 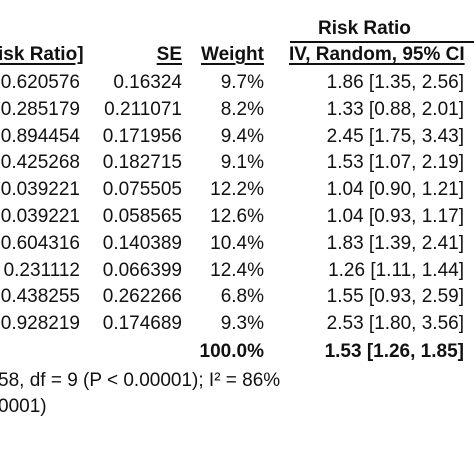 I want to click on row-se: 0.174689, so click(x=142, y=323).